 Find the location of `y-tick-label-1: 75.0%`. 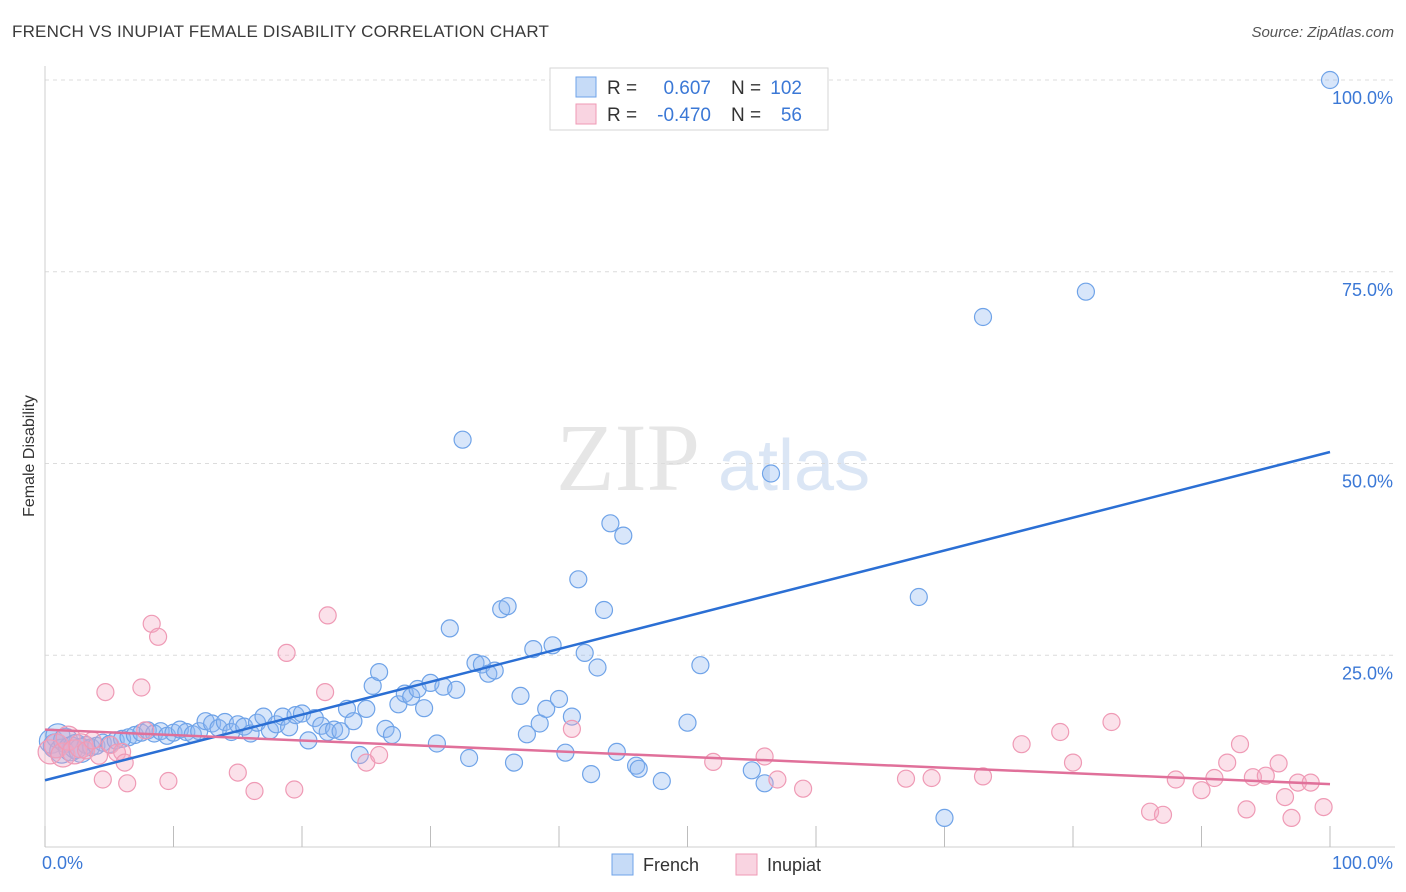

y-tick-label-1: 75.0% is located at coordinates (1367, 290).